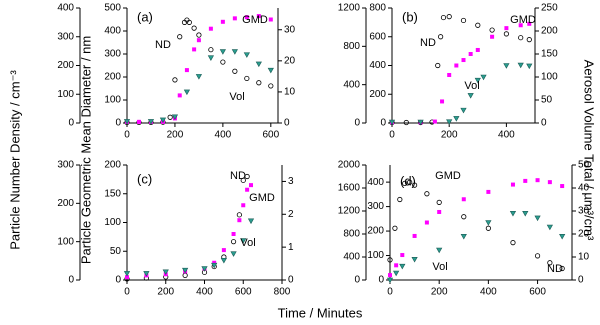 This screenshot has height=325, width=600. I want to click on y-tick-label: 1600, so click(349, 188).